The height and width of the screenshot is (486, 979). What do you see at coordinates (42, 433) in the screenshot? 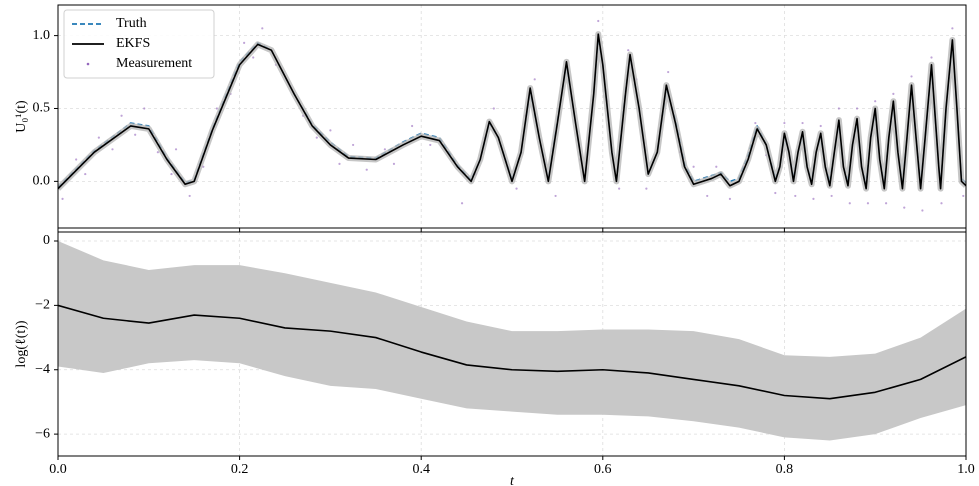
I see `y-tick-label: −6` at bounding box center [42, 433].